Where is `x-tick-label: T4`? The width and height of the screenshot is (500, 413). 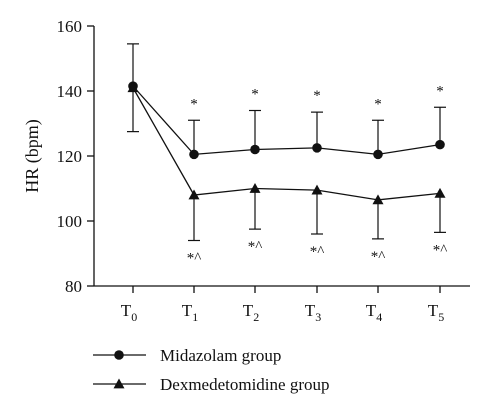
x-tick-label: T4 is located at coordinates (374, 312).